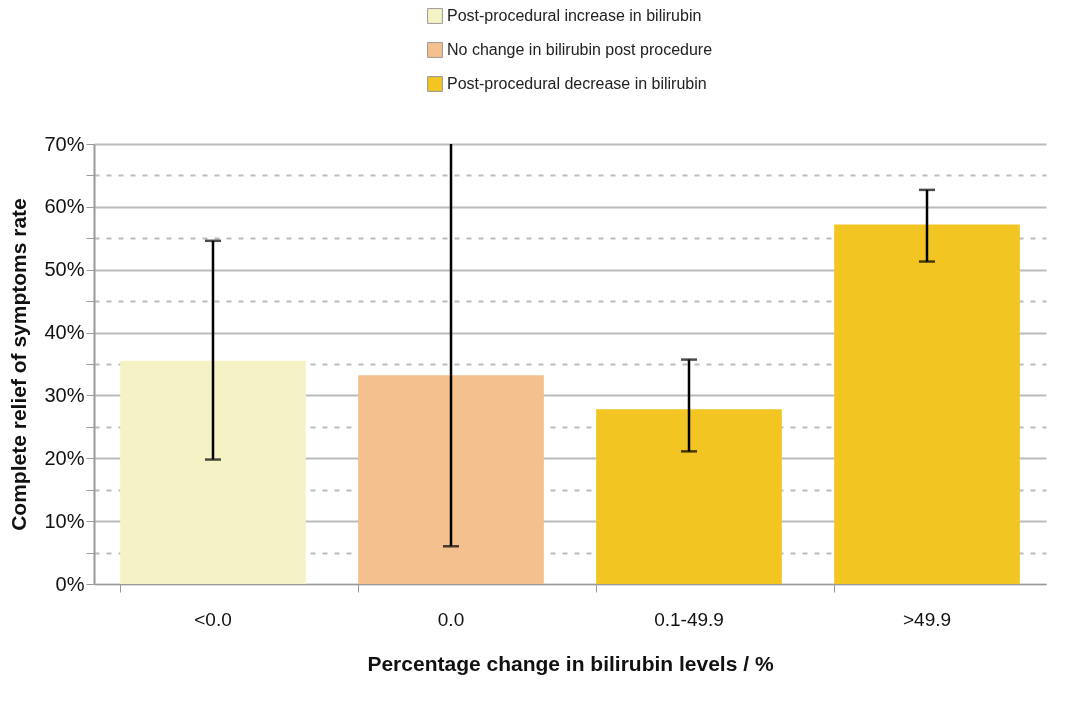 The height and width of the screenshot is (713, 1073). I want to click on legend-label: Post-procedural increase in bilirubin, so click(574, 15).